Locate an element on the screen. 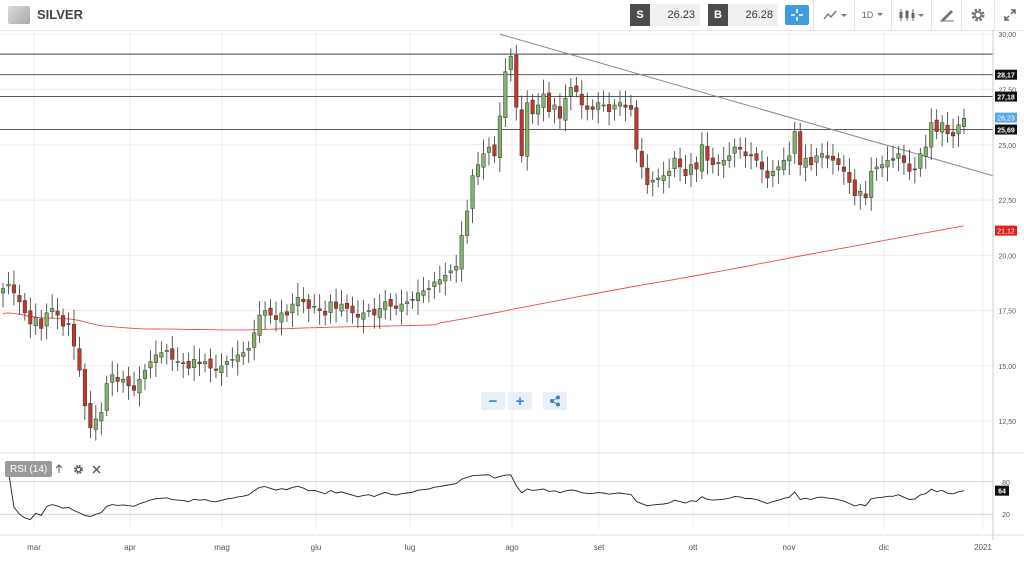 The height and width of the screenshot is (561, 1024). toolbar: SILVER S 26.23 B 26.28 1D is located at coordinates (512, 15).